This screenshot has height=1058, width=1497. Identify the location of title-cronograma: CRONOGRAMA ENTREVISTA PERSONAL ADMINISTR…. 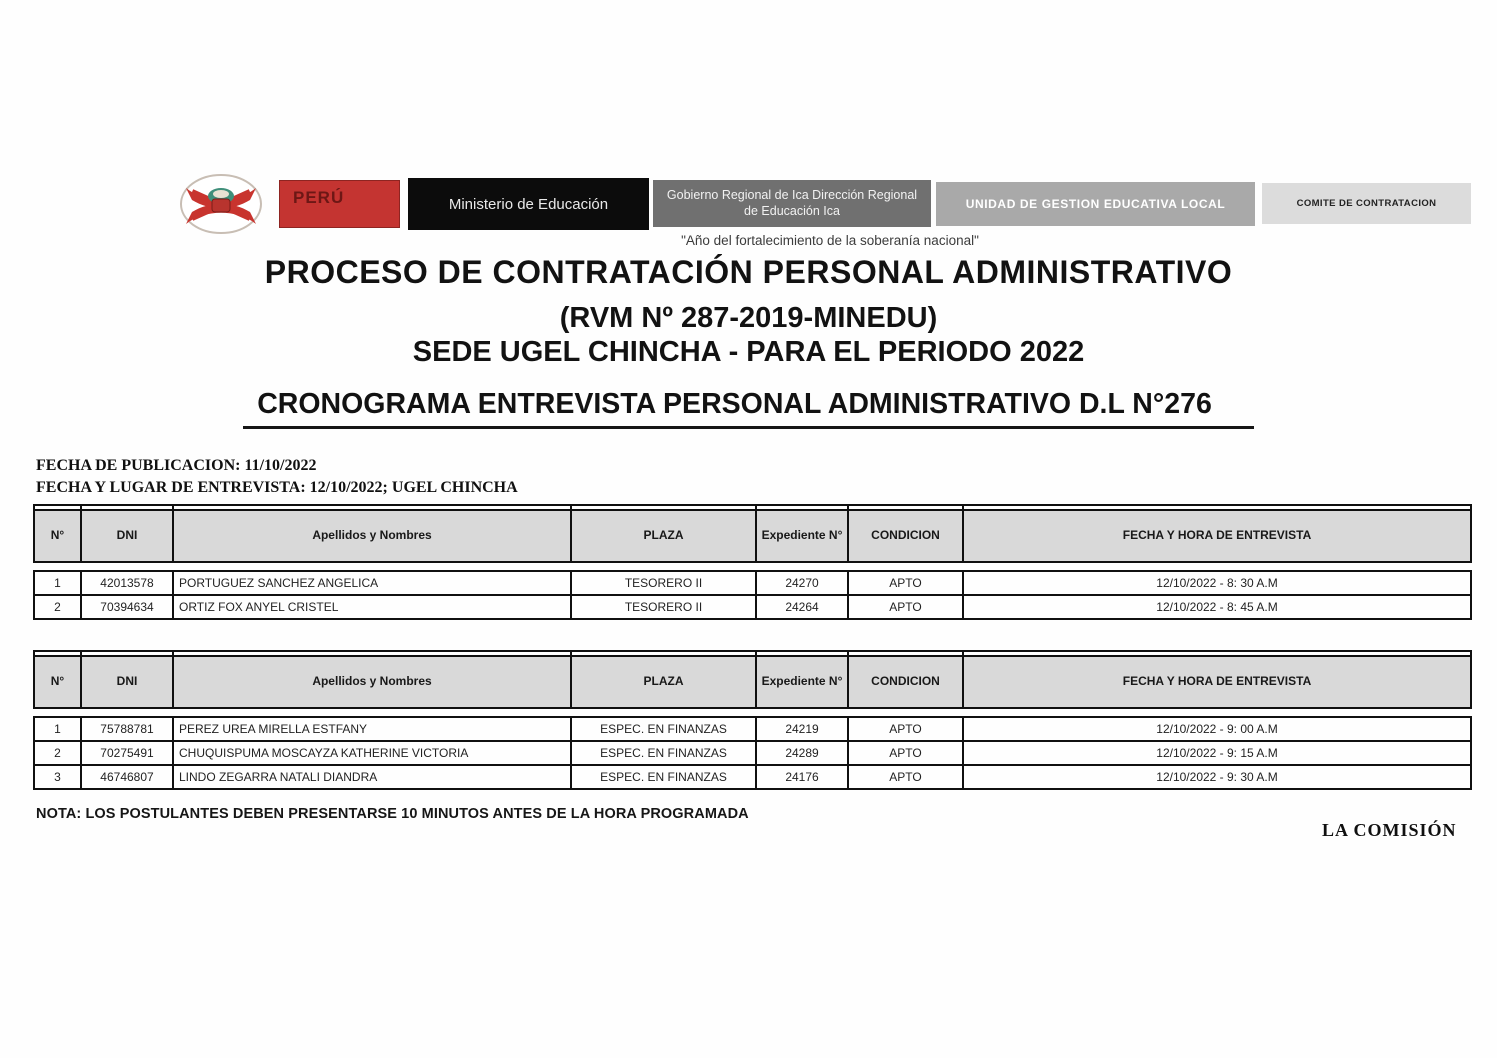
(748, 408).